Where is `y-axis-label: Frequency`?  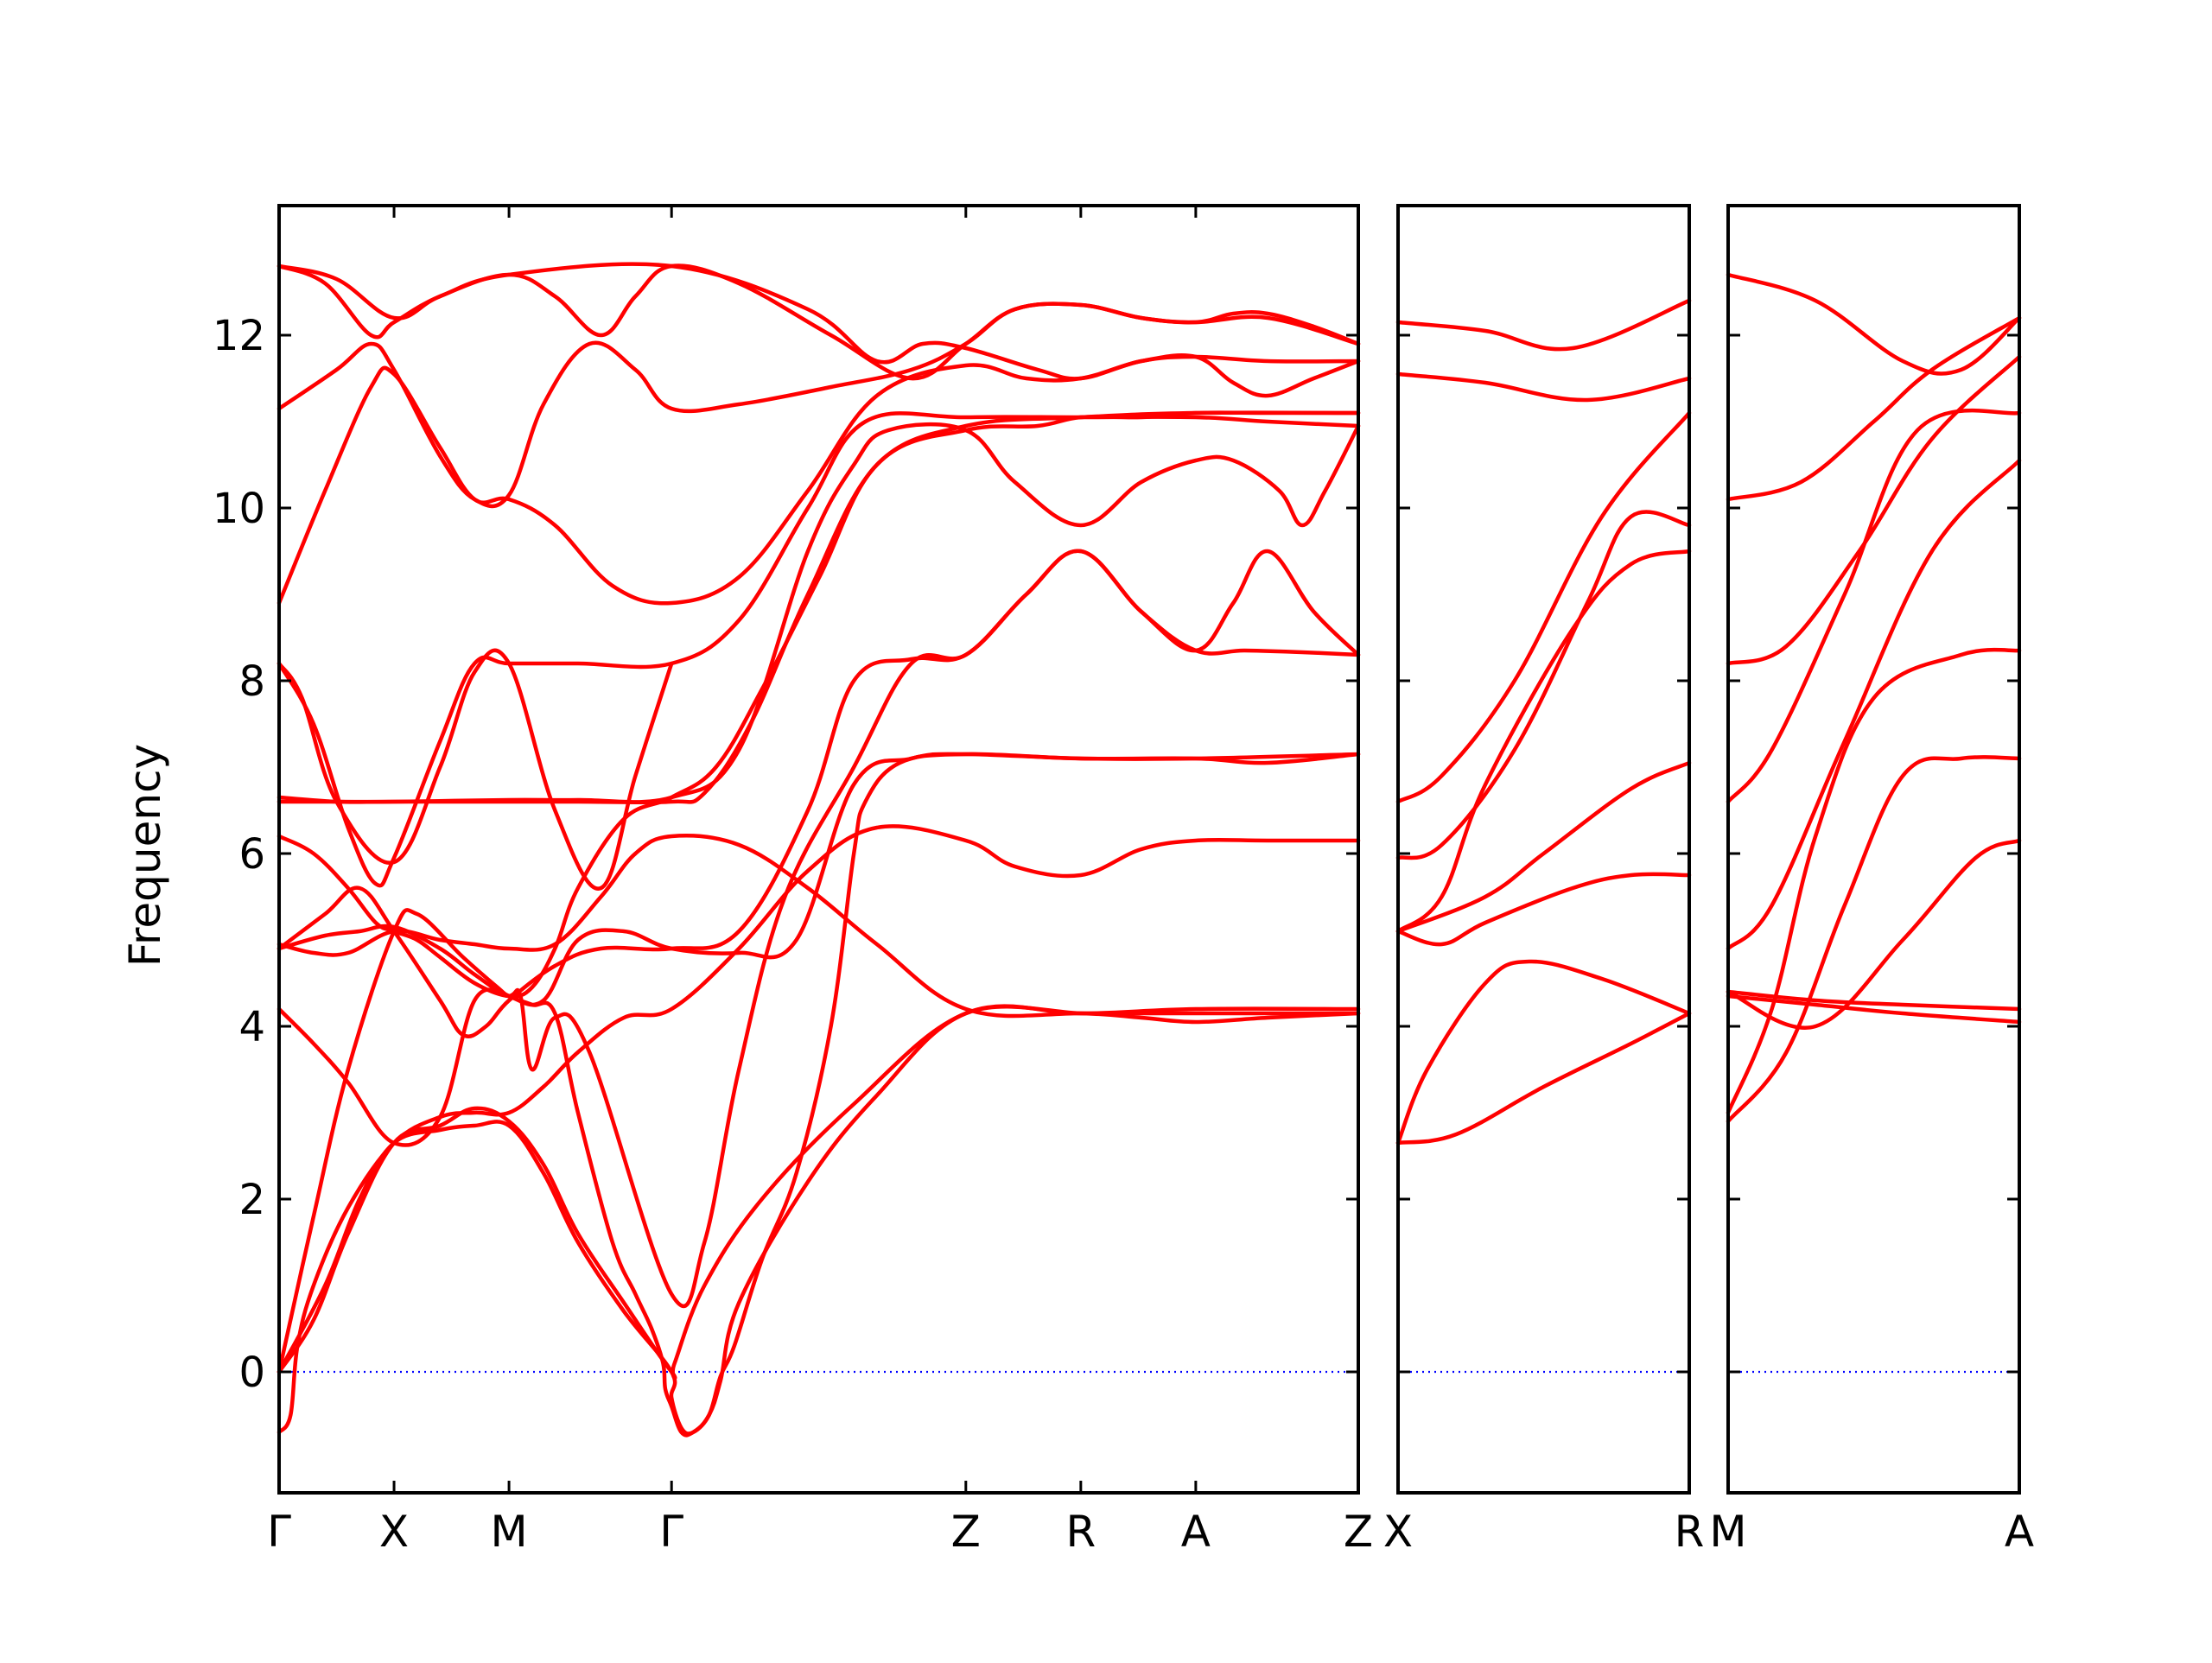 y-axis-label: Frequency is located at coordinates (145, 856).